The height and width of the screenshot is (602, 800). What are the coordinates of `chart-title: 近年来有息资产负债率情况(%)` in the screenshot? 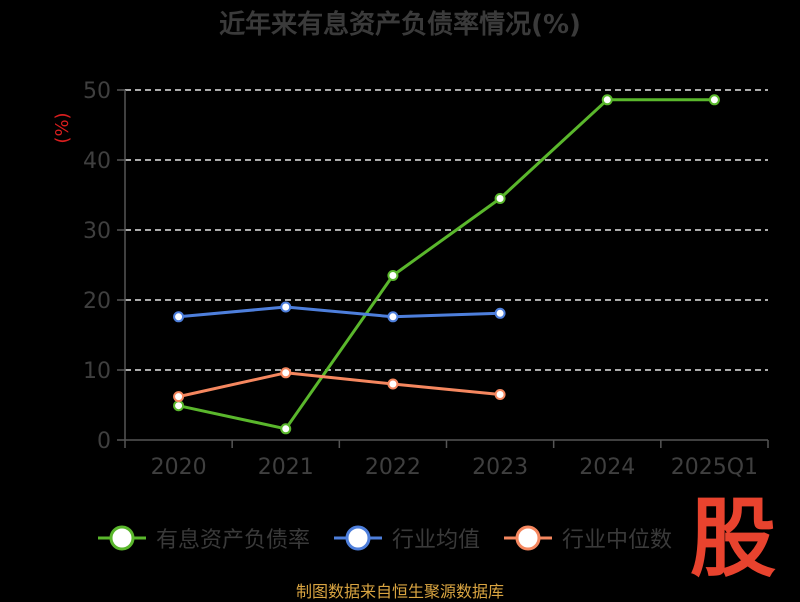 It's located at (400, 25).